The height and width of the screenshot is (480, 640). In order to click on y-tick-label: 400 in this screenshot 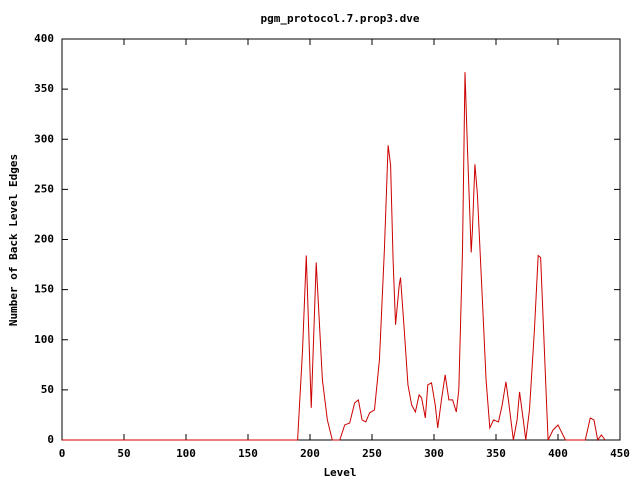, I will do `click(44, 38)`.